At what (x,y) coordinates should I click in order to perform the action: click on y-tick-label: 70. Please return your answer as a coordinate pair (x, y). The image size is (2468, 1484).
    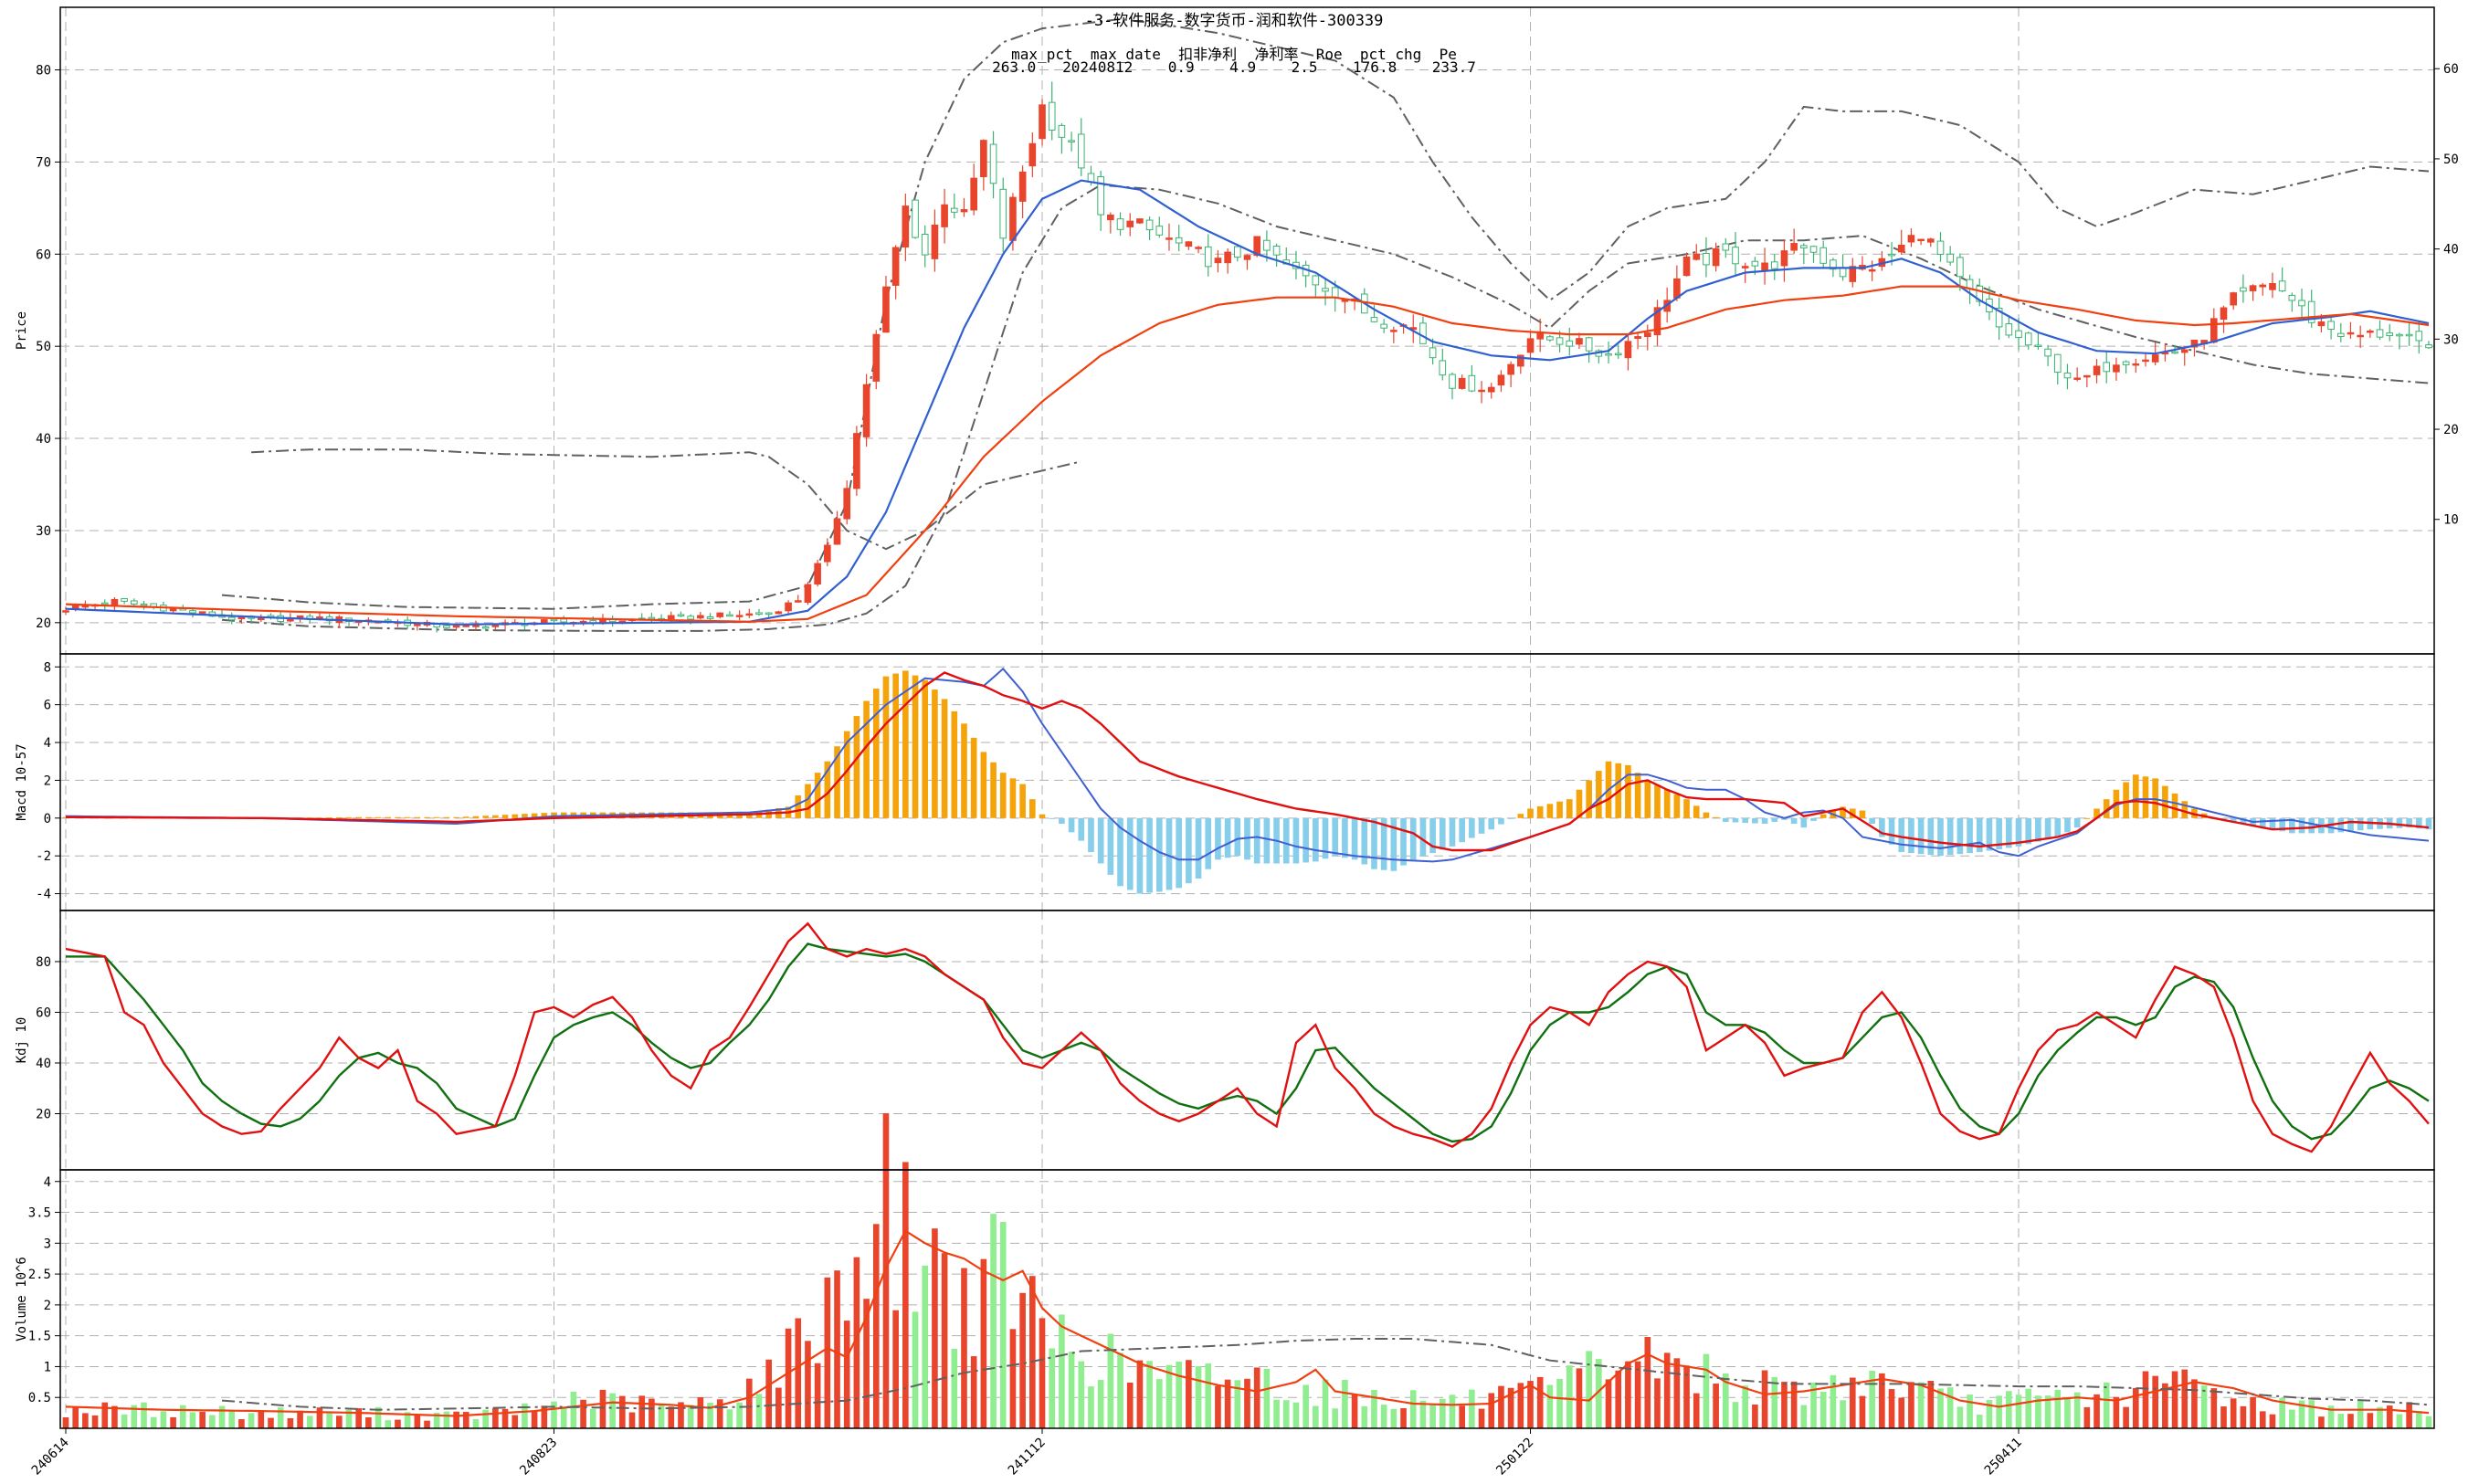
    Looking at the image, I should click on (43, 162).